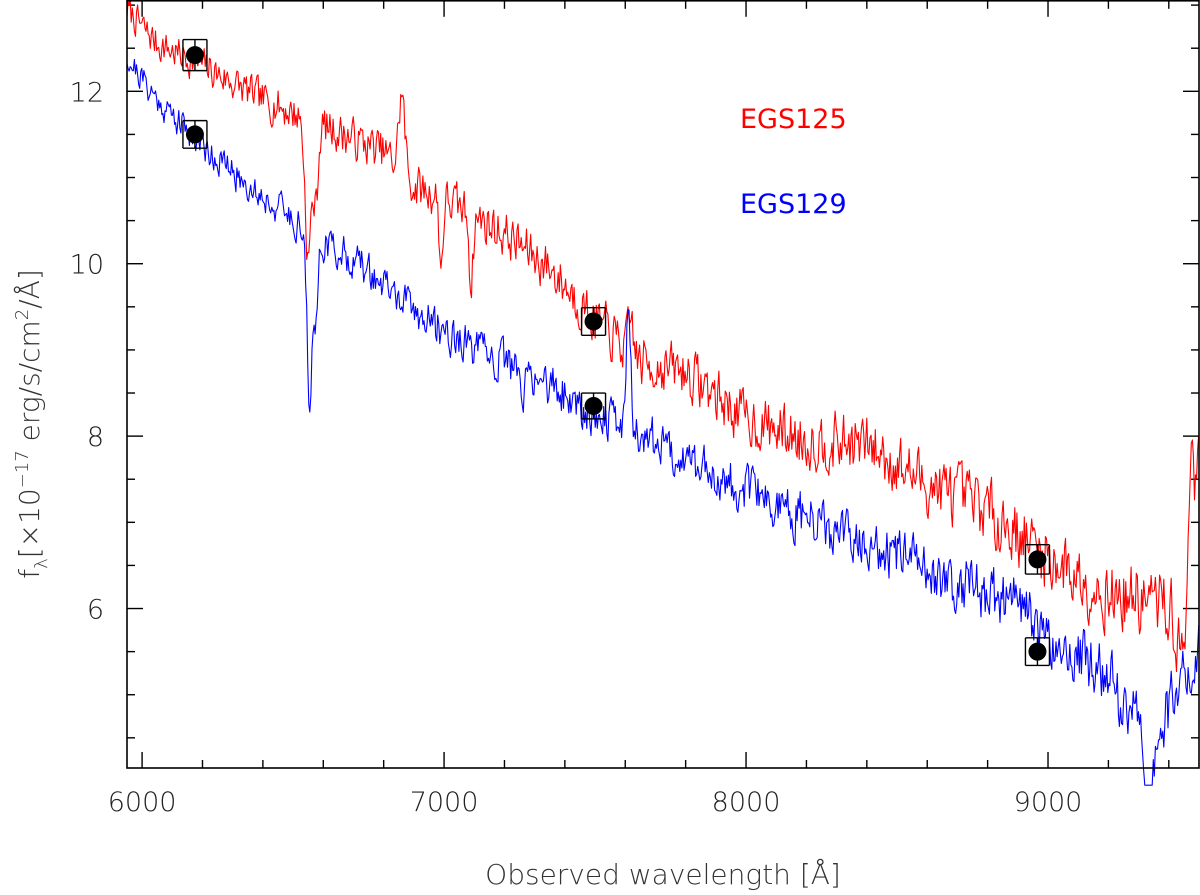 The width and height of the screenshot is (1200, 895). What do you see at coordinates (663, 874) in the screenshot?
I see `x-axis-title: Observed wavelength [Å]` at bounding box center [663, 874].